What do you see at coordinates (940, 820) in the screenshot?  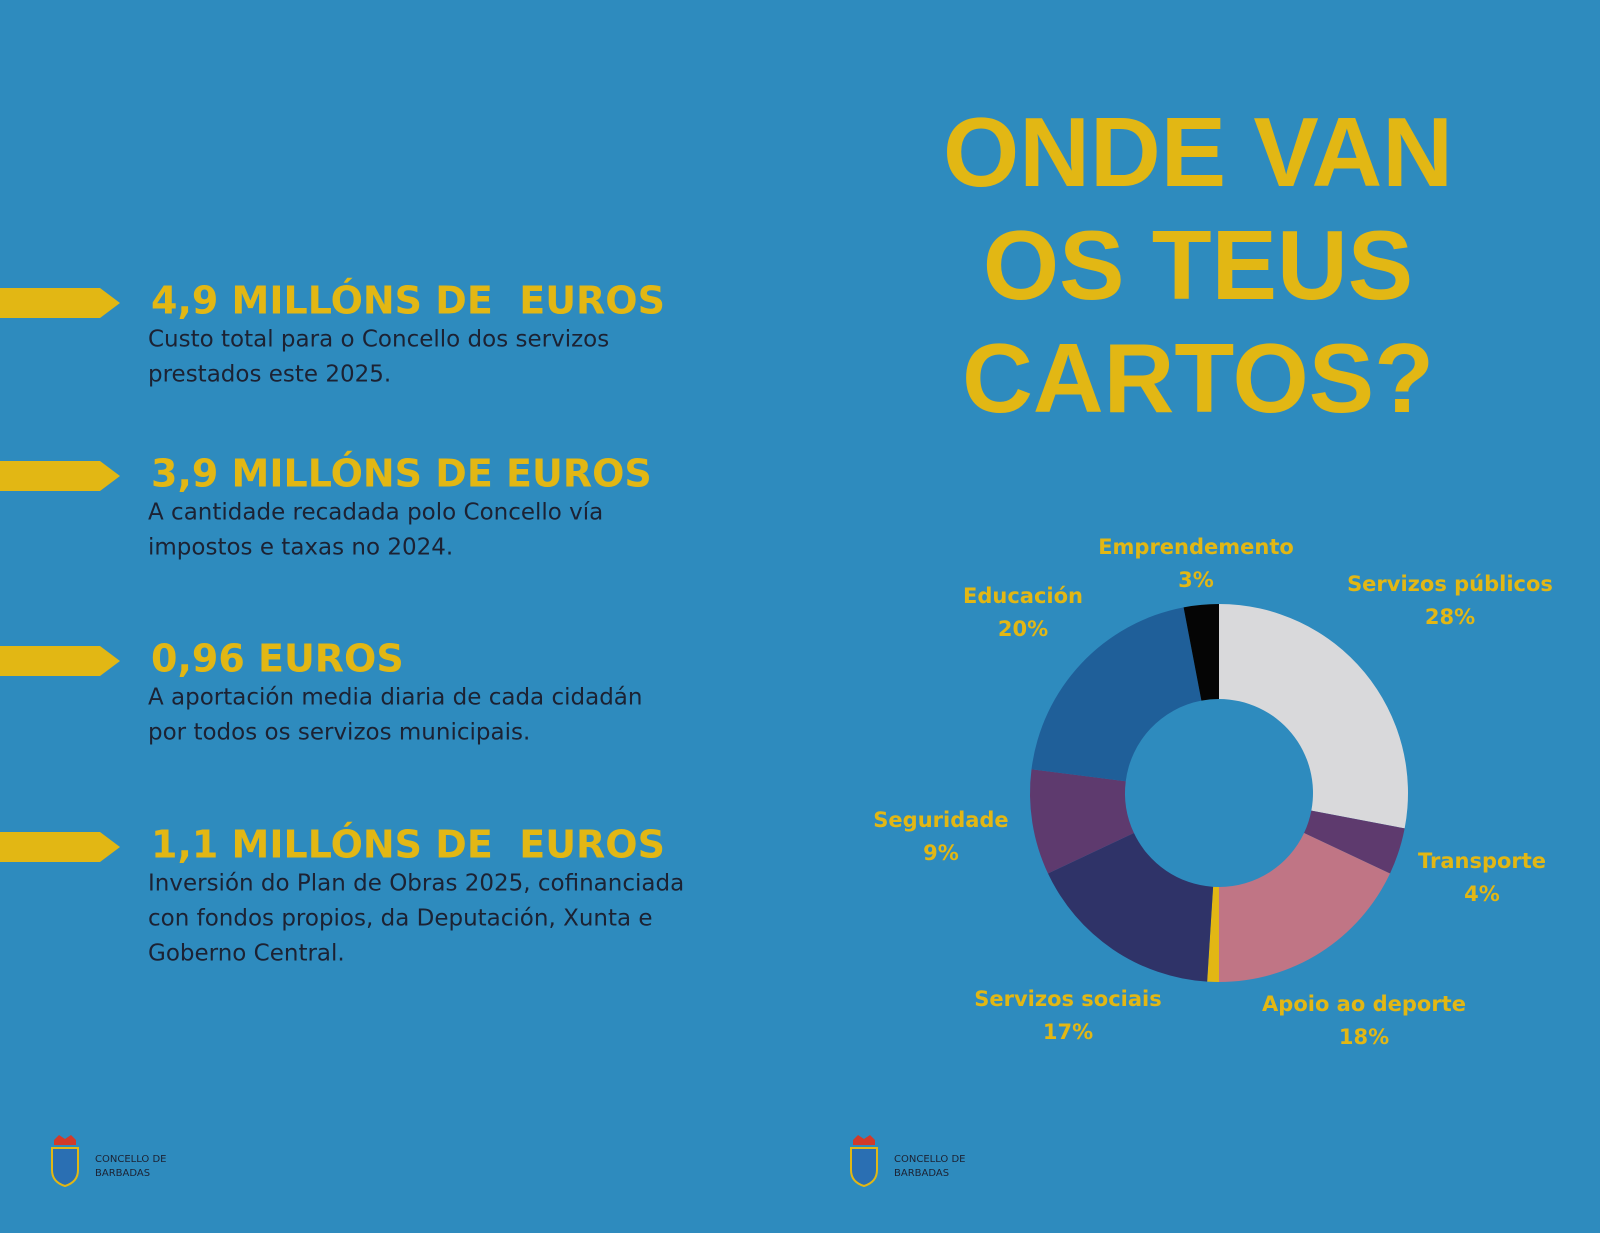 I see `segment-label: Seguridade` at bounding box center [940, 820].